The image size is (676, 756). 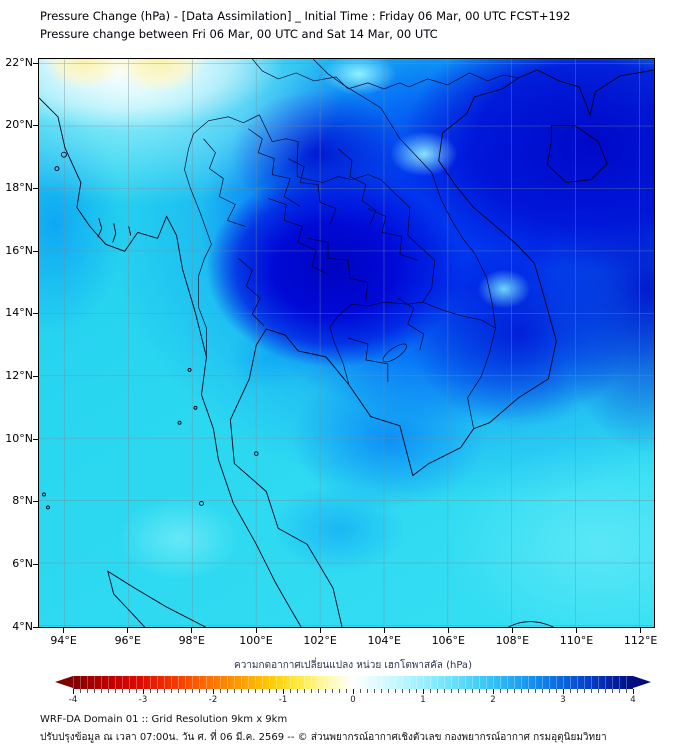 I want to click on colorbar-gradient, so click(x=353, y=682).